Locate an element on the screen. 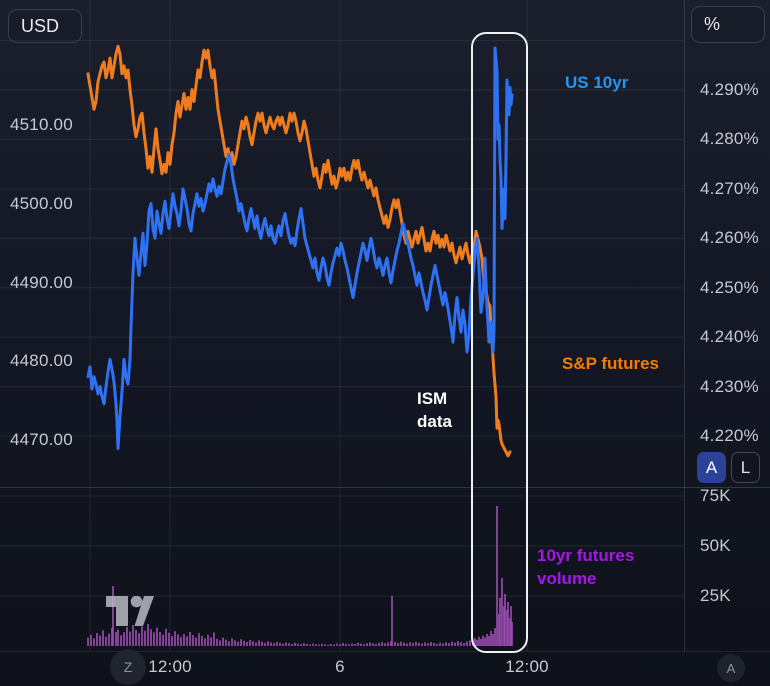 The width and height of the screenshot is (770, 686). left-price-tick: 4480.00 is located at coordinates (41, 361).